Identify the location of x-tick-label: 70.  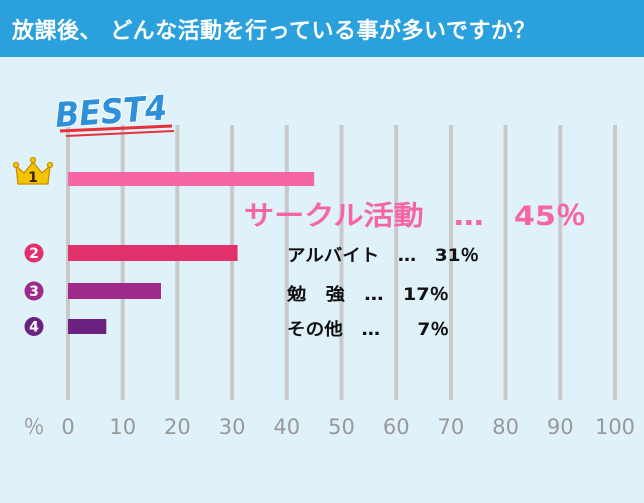
(451, 427).